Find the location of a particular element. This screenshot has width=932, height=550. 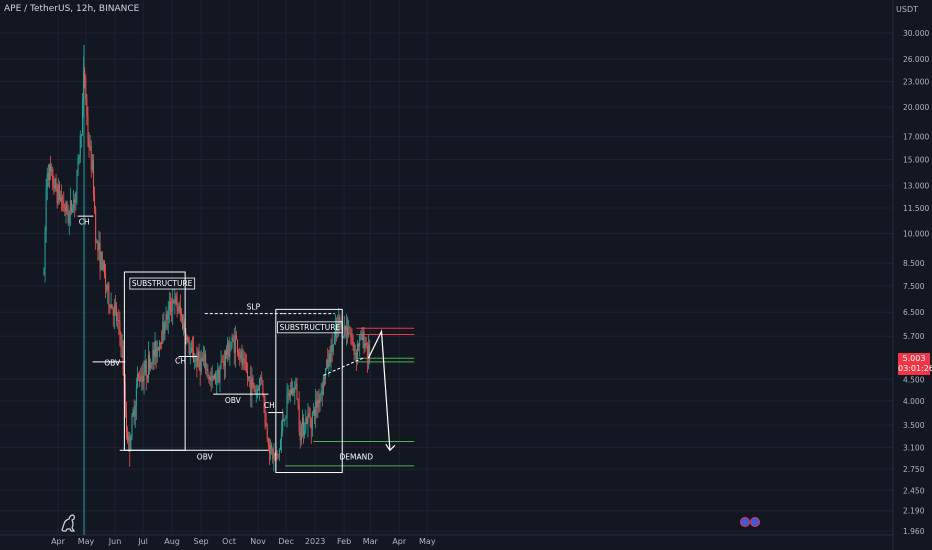

x-tick-label: Mar is located at coordinates (371, 541).